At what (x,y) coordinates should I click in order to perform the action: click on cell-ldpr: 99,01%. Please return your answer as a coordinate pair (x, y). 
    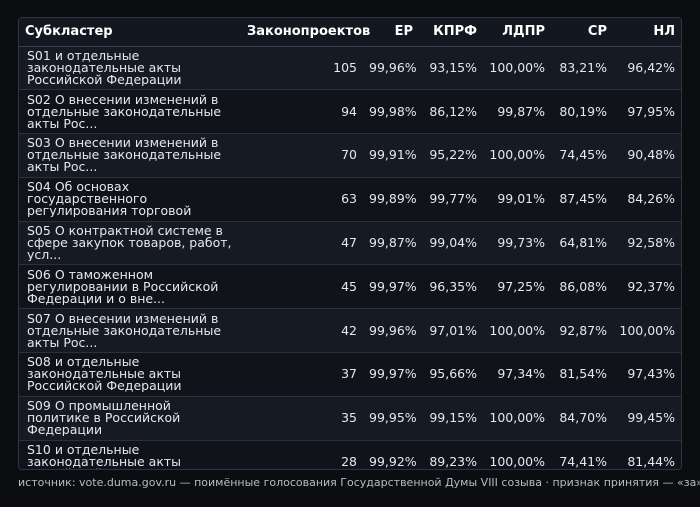
    Looking at the image, I should click on (517, 199).